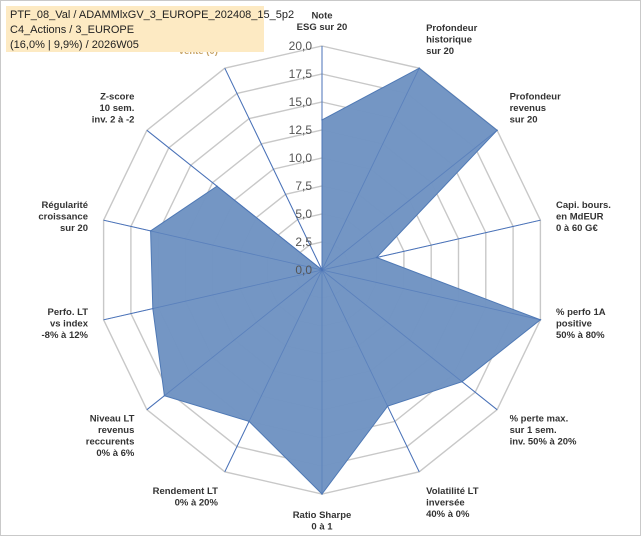 This screenshot has height=536, width=641. I want to click on axis-label-line: historique, so click(449, 39).